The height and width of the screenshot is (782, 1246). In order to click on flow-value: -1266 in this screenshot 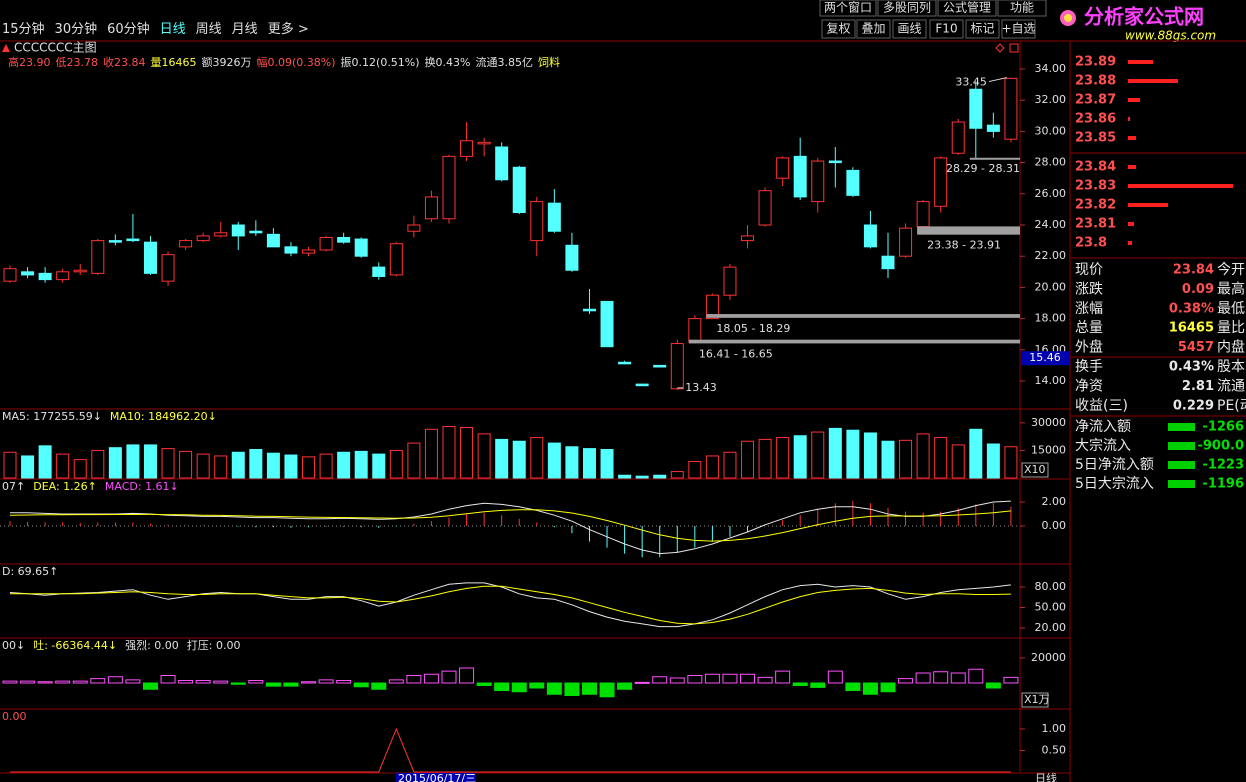, I will do `click(1223, 427)`.